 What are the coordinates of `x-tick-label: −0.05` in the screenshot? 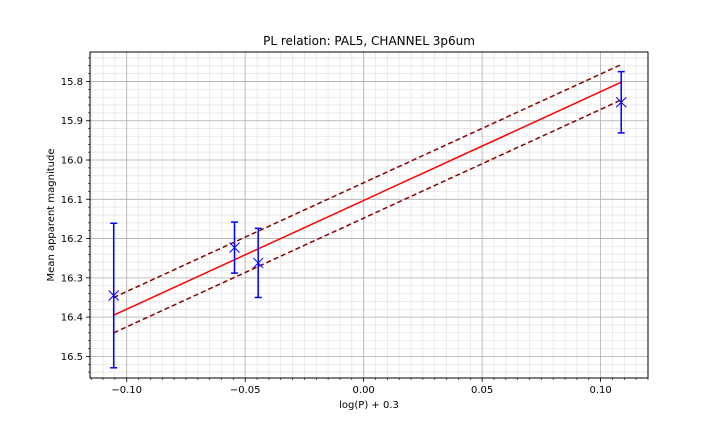 It's located at (245, 390).